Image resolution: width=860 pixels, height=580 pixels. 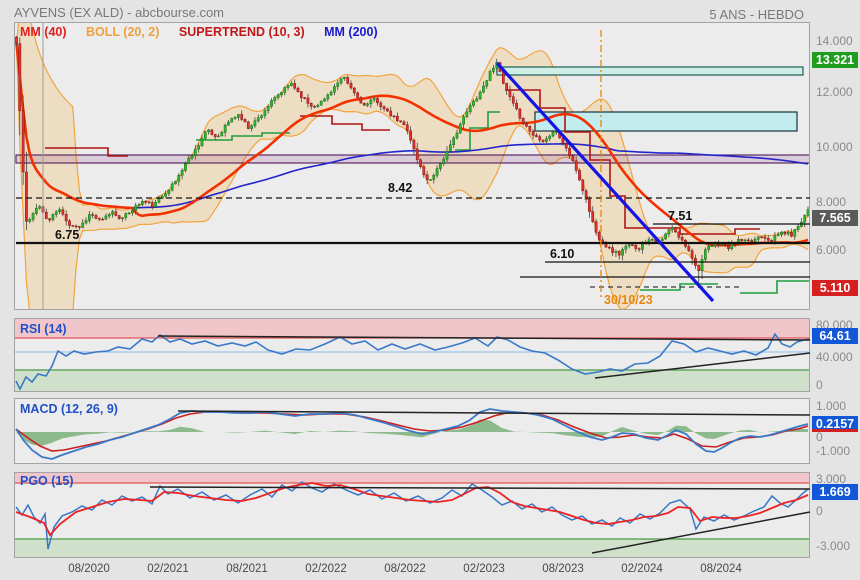 I want to click on legend-mm200: MM (200), so click(x=351, y=32).